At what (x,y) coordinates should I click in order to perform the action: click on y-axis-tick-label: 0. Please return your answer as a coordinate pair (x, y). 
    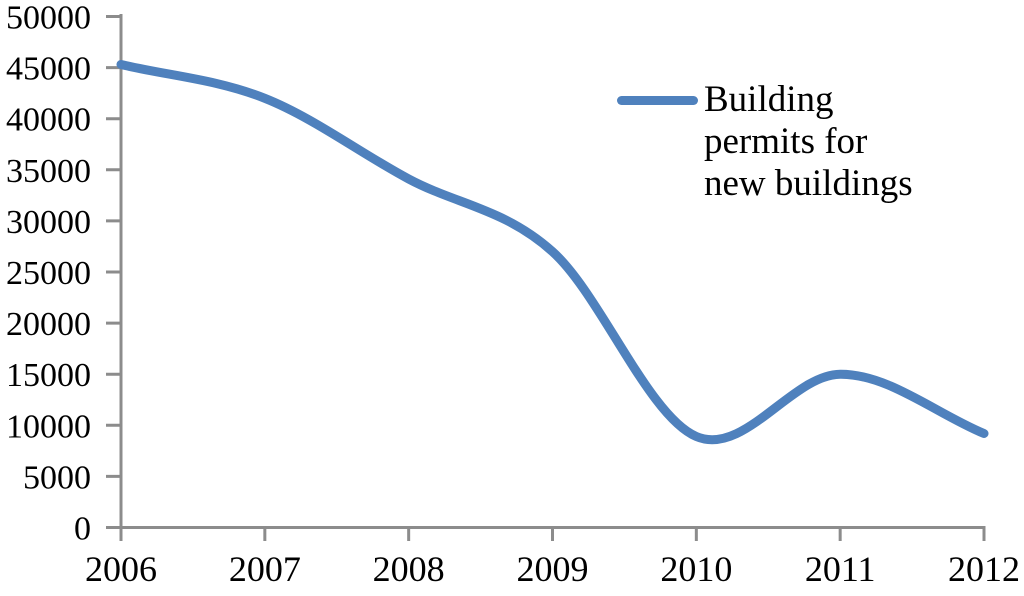
    Looking at the image, I should click on (82, 529).